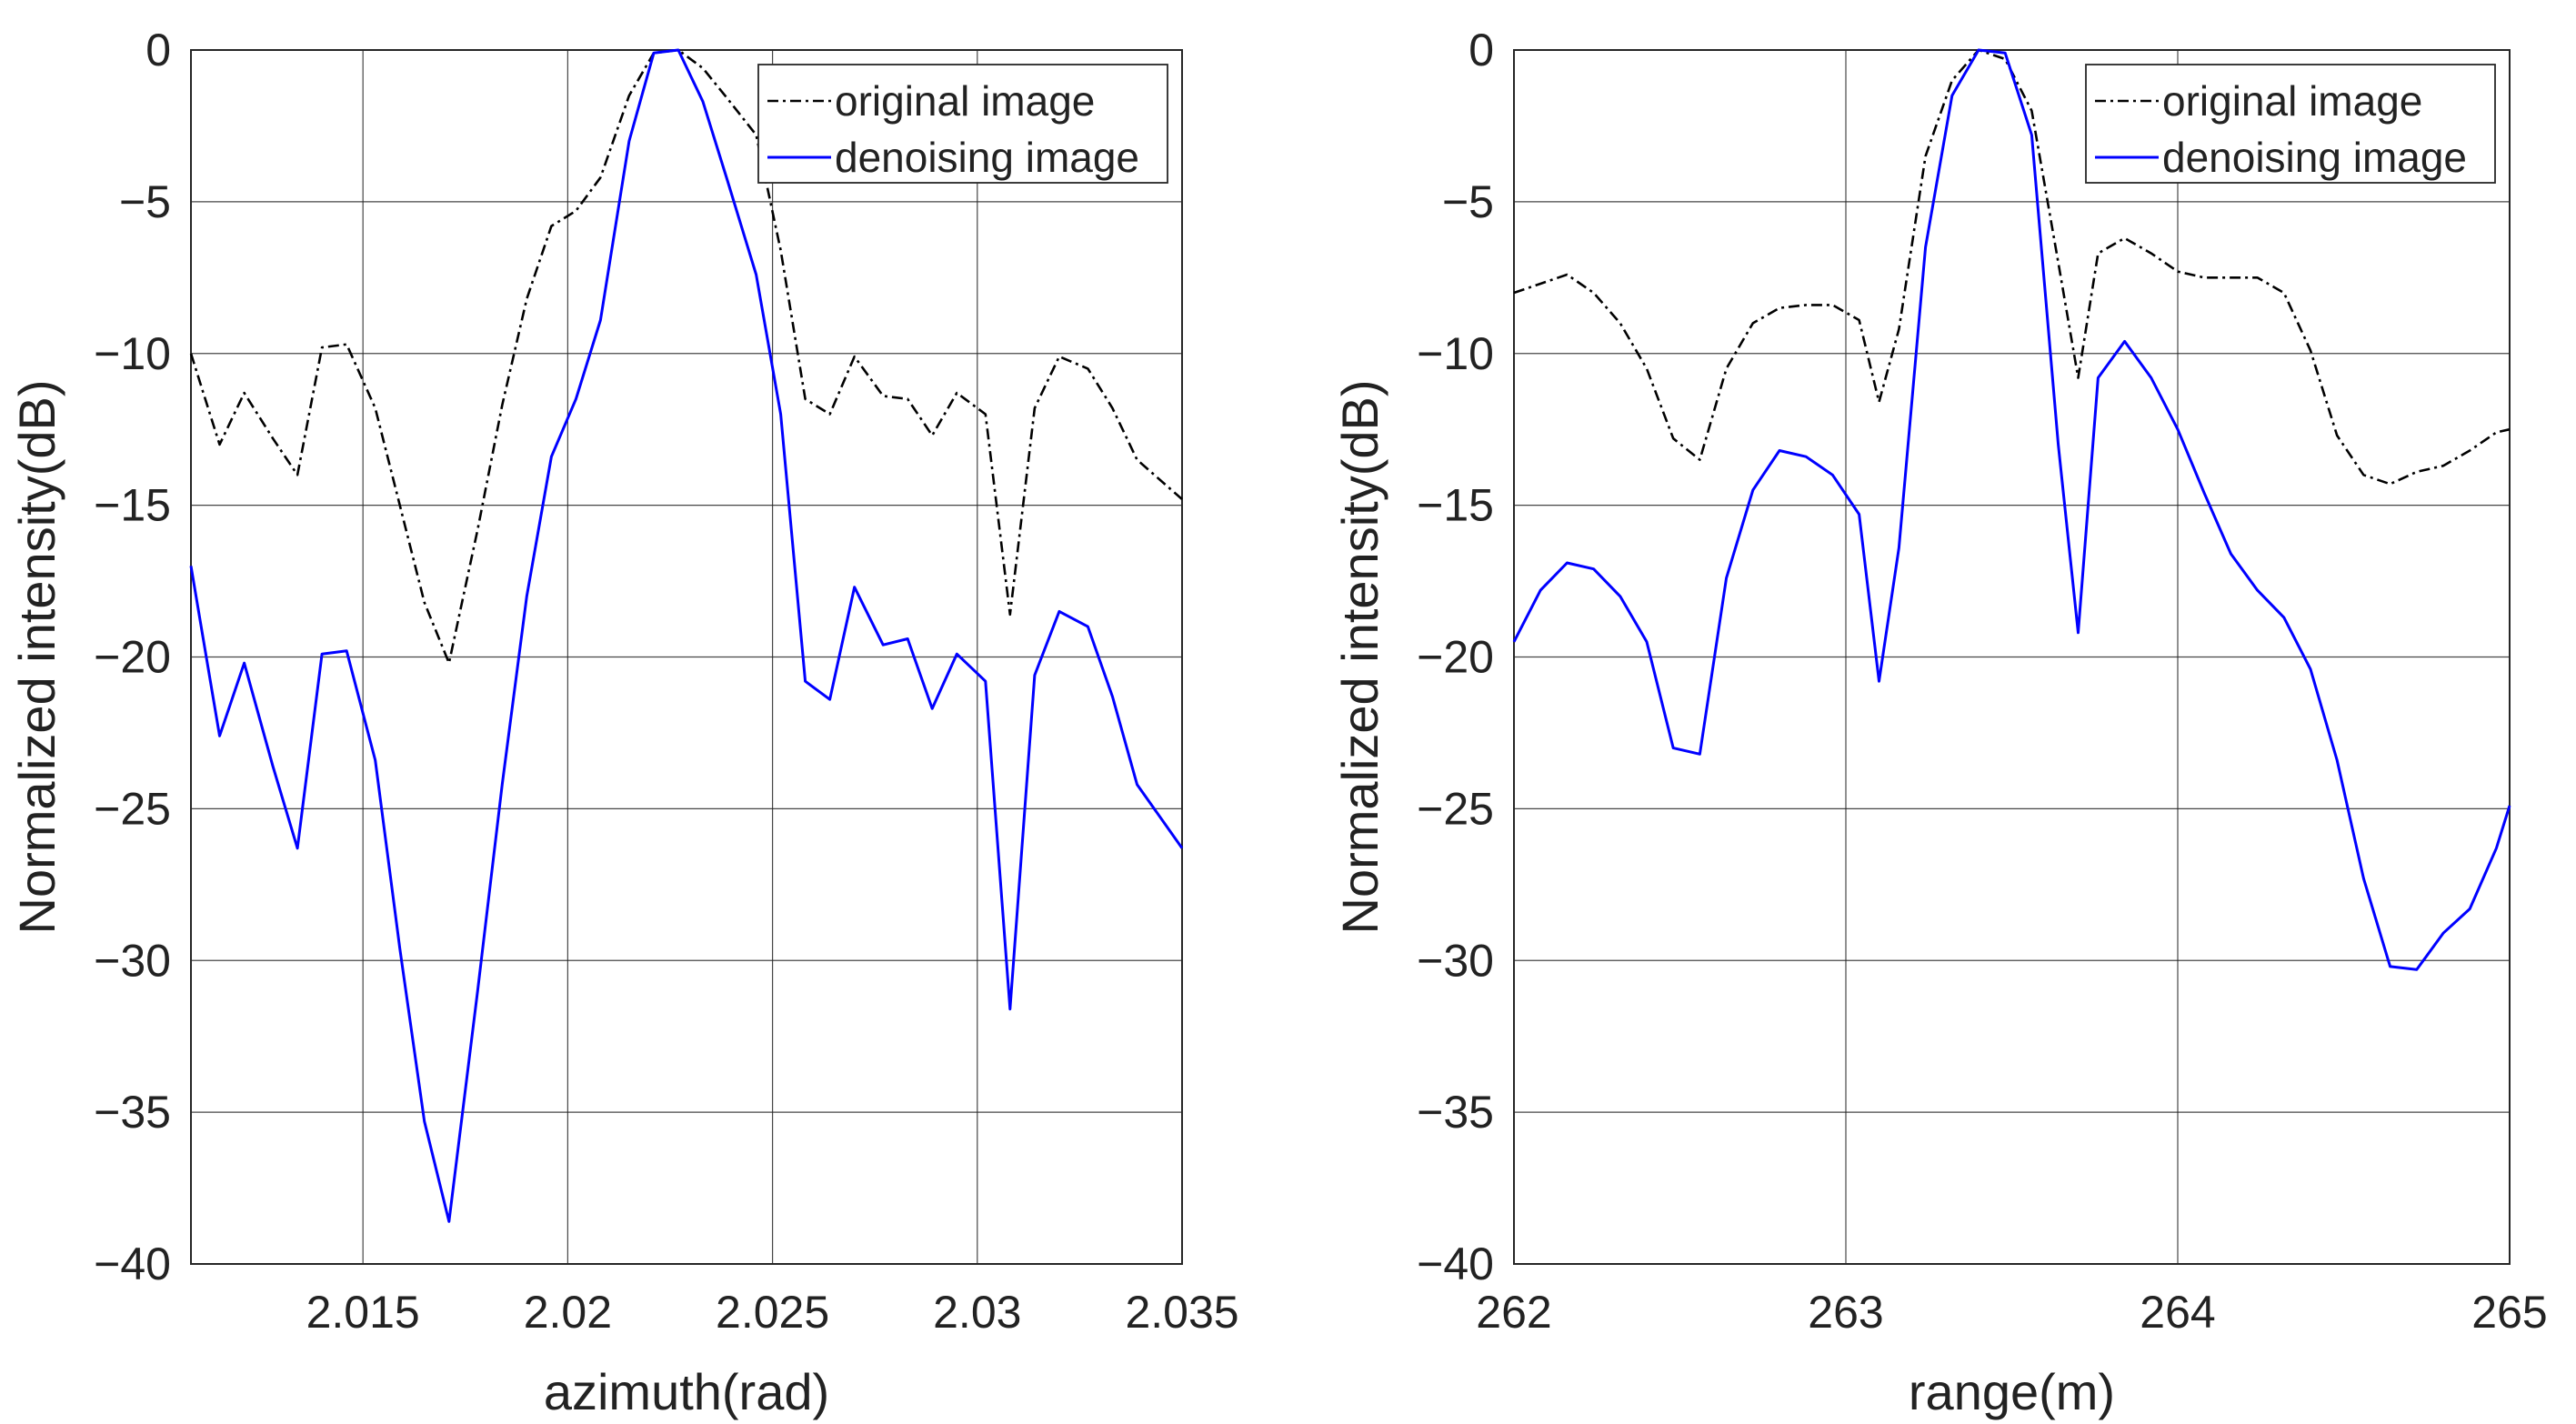  I want to click on x-tick-label: 2.025, so click(772, 1313).